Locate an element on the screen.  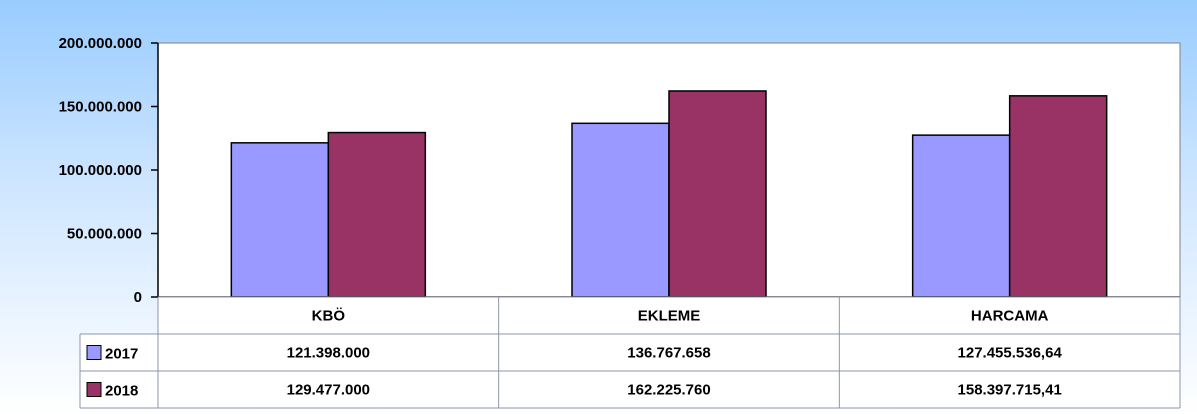
data-table-value: 162.225.760 is located at coordinates (668, 390).